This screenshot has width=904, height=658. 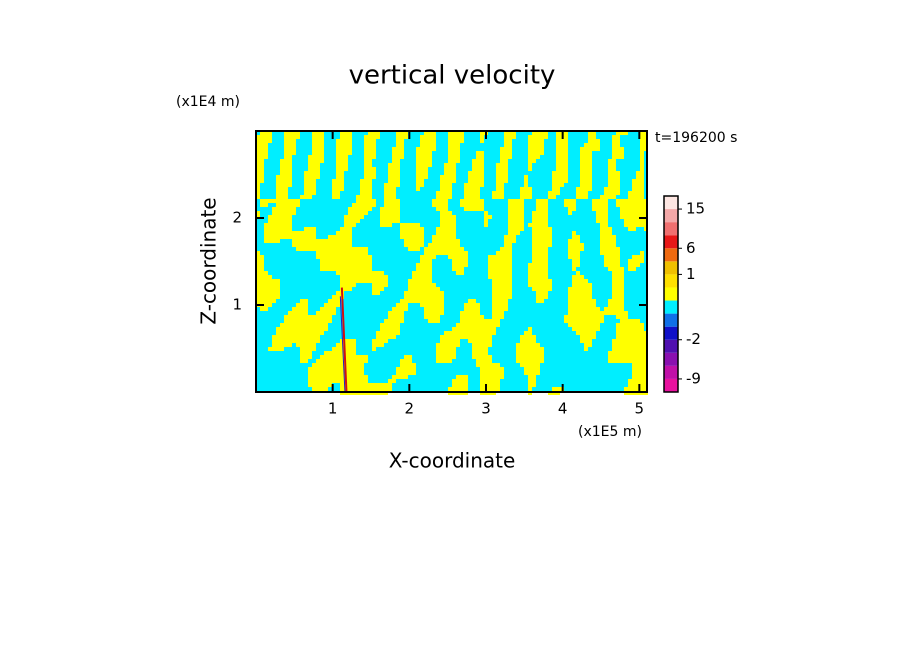 What do you see at coordinates (452, 76) in the screenshot?
I see `chart-title: vertical velocity` at bounding box center [452, 76].